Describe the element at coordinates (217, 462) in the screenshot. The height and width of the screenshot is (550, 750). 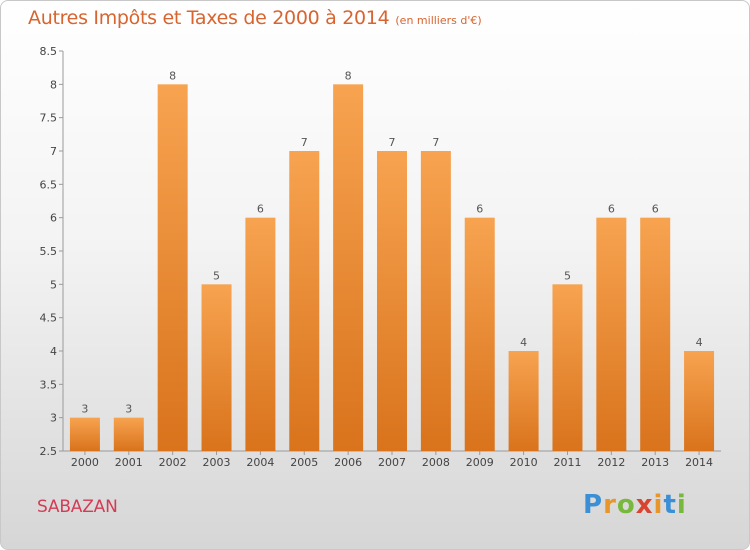
I see `x-tick-label: 2003` at that location.